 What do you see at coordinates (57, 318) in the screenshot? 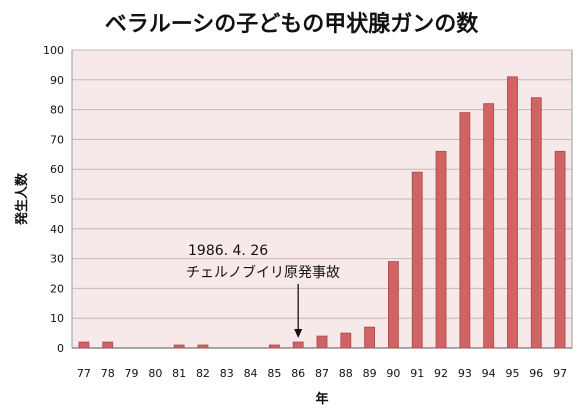
I see `y-tick-label: 10` at bounding box center [57, 318].